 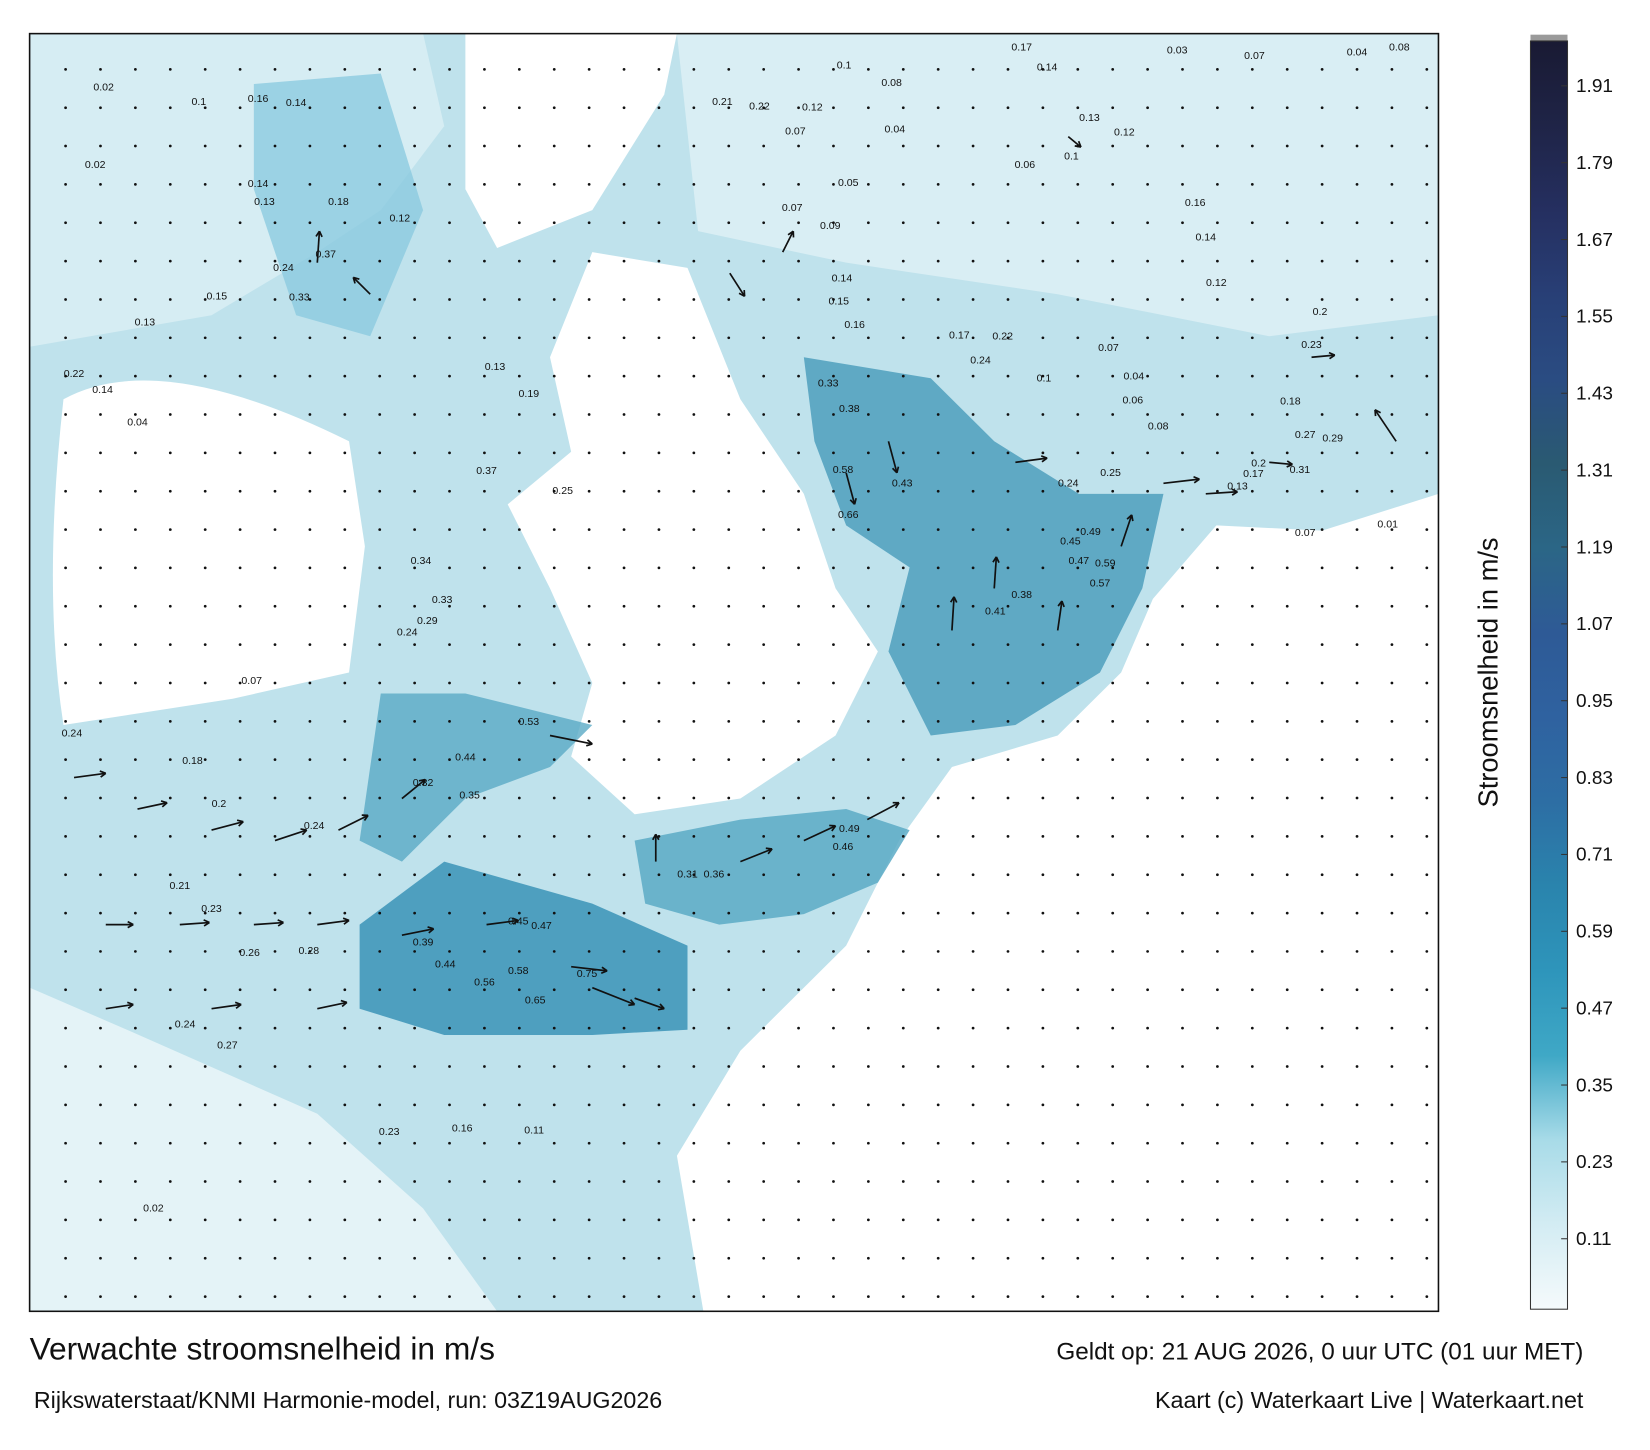 What do you see at coordinates (137, 423) in the screenshot?
I see `speed-label: 0.04` at bounding box center [137, 423].